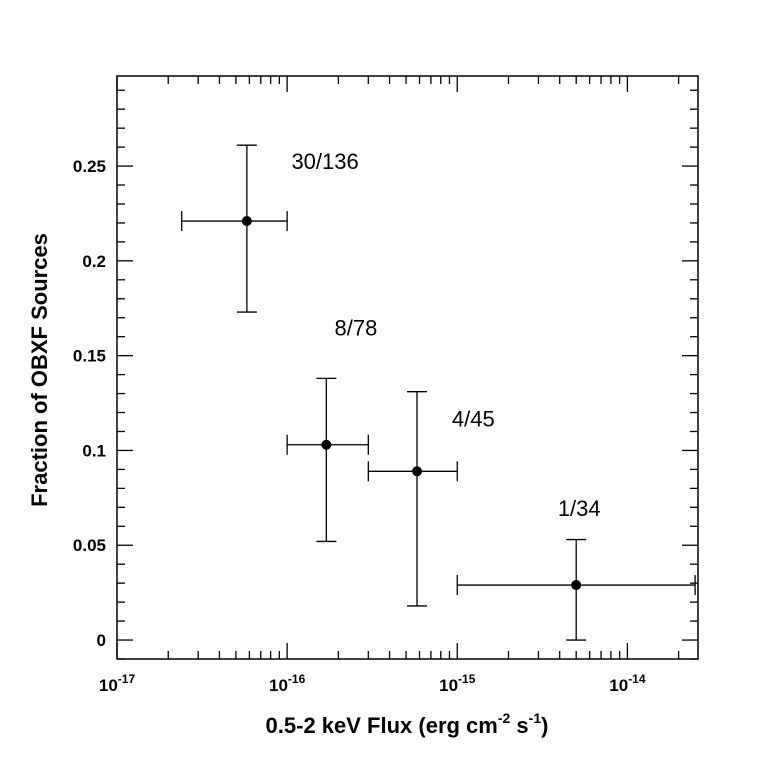 The image size is (776, 776). What do you see at coordinates (637, 679) in the screenshot?
I see `x-tick-label-exponent: -14` at bounding box center [637, 679].